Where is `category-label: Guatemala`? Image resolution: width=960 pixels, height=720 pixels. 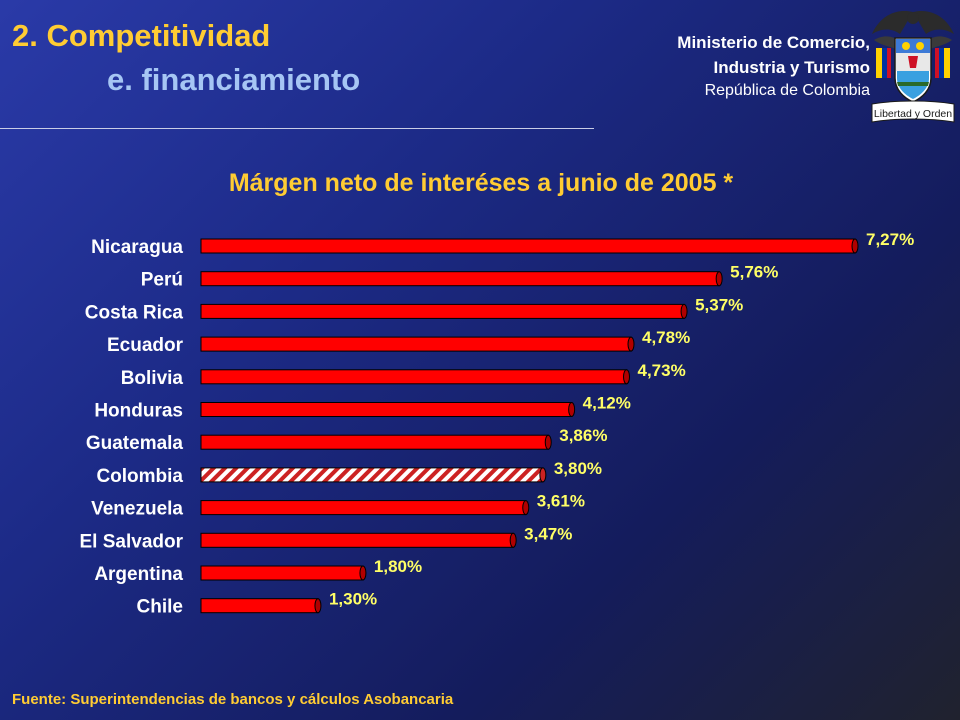
category-label: Guatemala is located at coordinates (135, 443).